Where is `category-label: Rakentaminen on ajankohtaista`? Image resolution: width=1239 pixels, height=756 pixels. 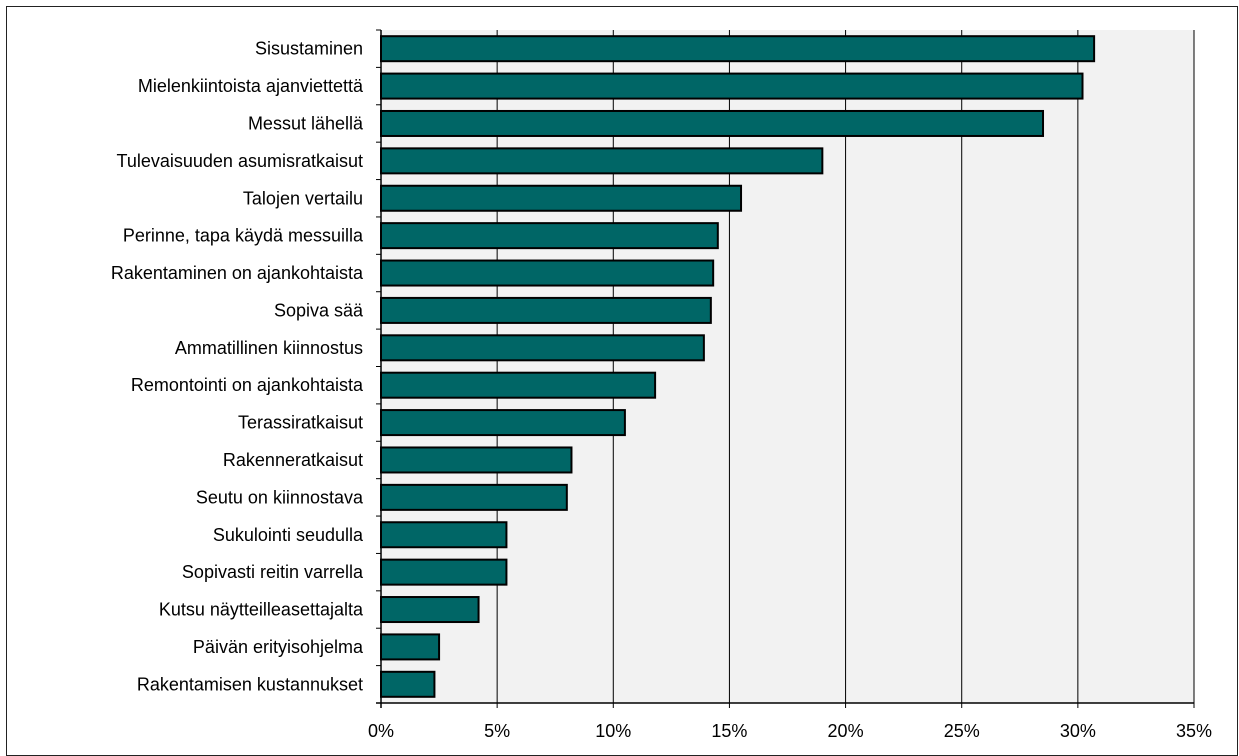 category-label: Rakentaminen on ajankohtaista is located at coordinates (237, 273).